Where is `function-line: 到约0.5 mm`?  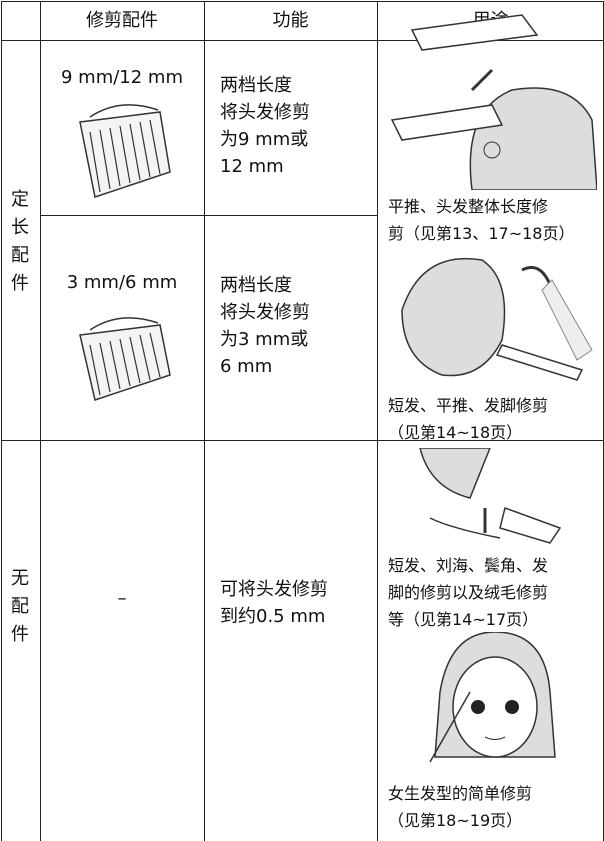
function-line: 到约0.5 mm is located at coordinates (273, 616).